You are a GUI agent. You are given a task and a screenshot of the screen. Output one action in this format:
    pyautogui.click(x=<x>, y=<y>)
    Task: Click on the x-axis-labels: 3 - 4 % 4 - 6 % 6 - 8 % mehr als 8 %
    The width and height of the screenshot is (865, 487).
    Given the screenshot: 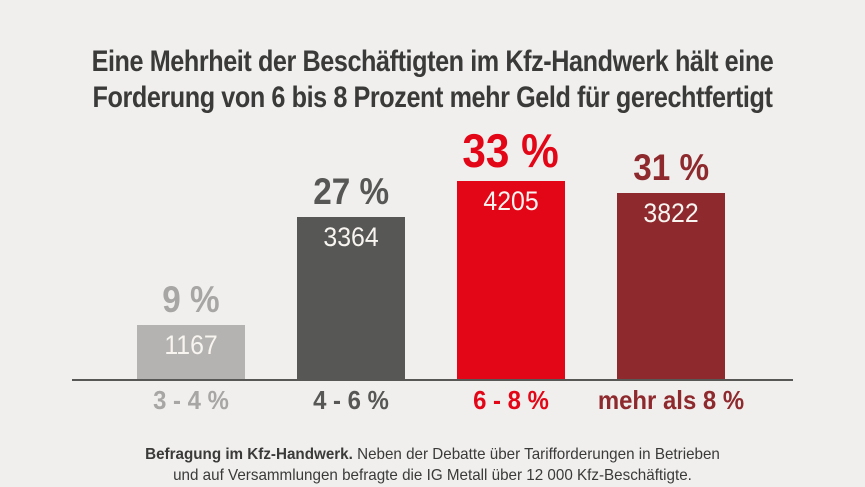 What is the action you would take?
    pyautogui.click(x=431, y=400)
    